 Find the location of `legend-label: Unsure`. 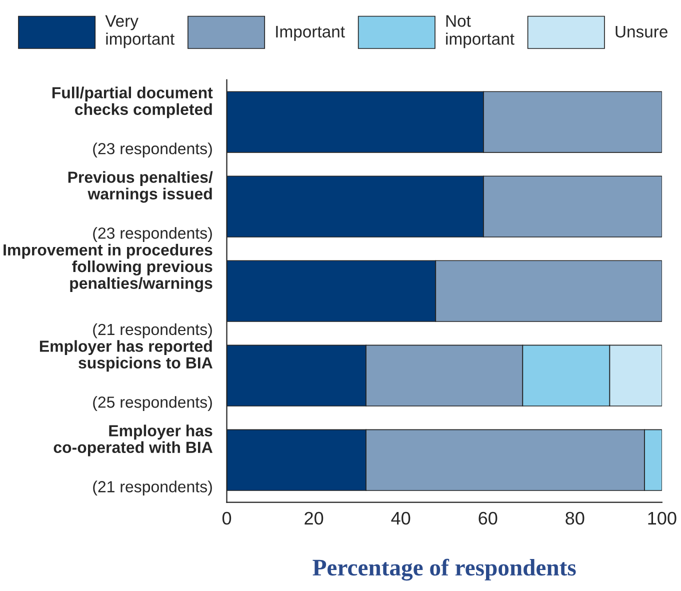

legend-label: Unsure is located at coordinates (642, 32).